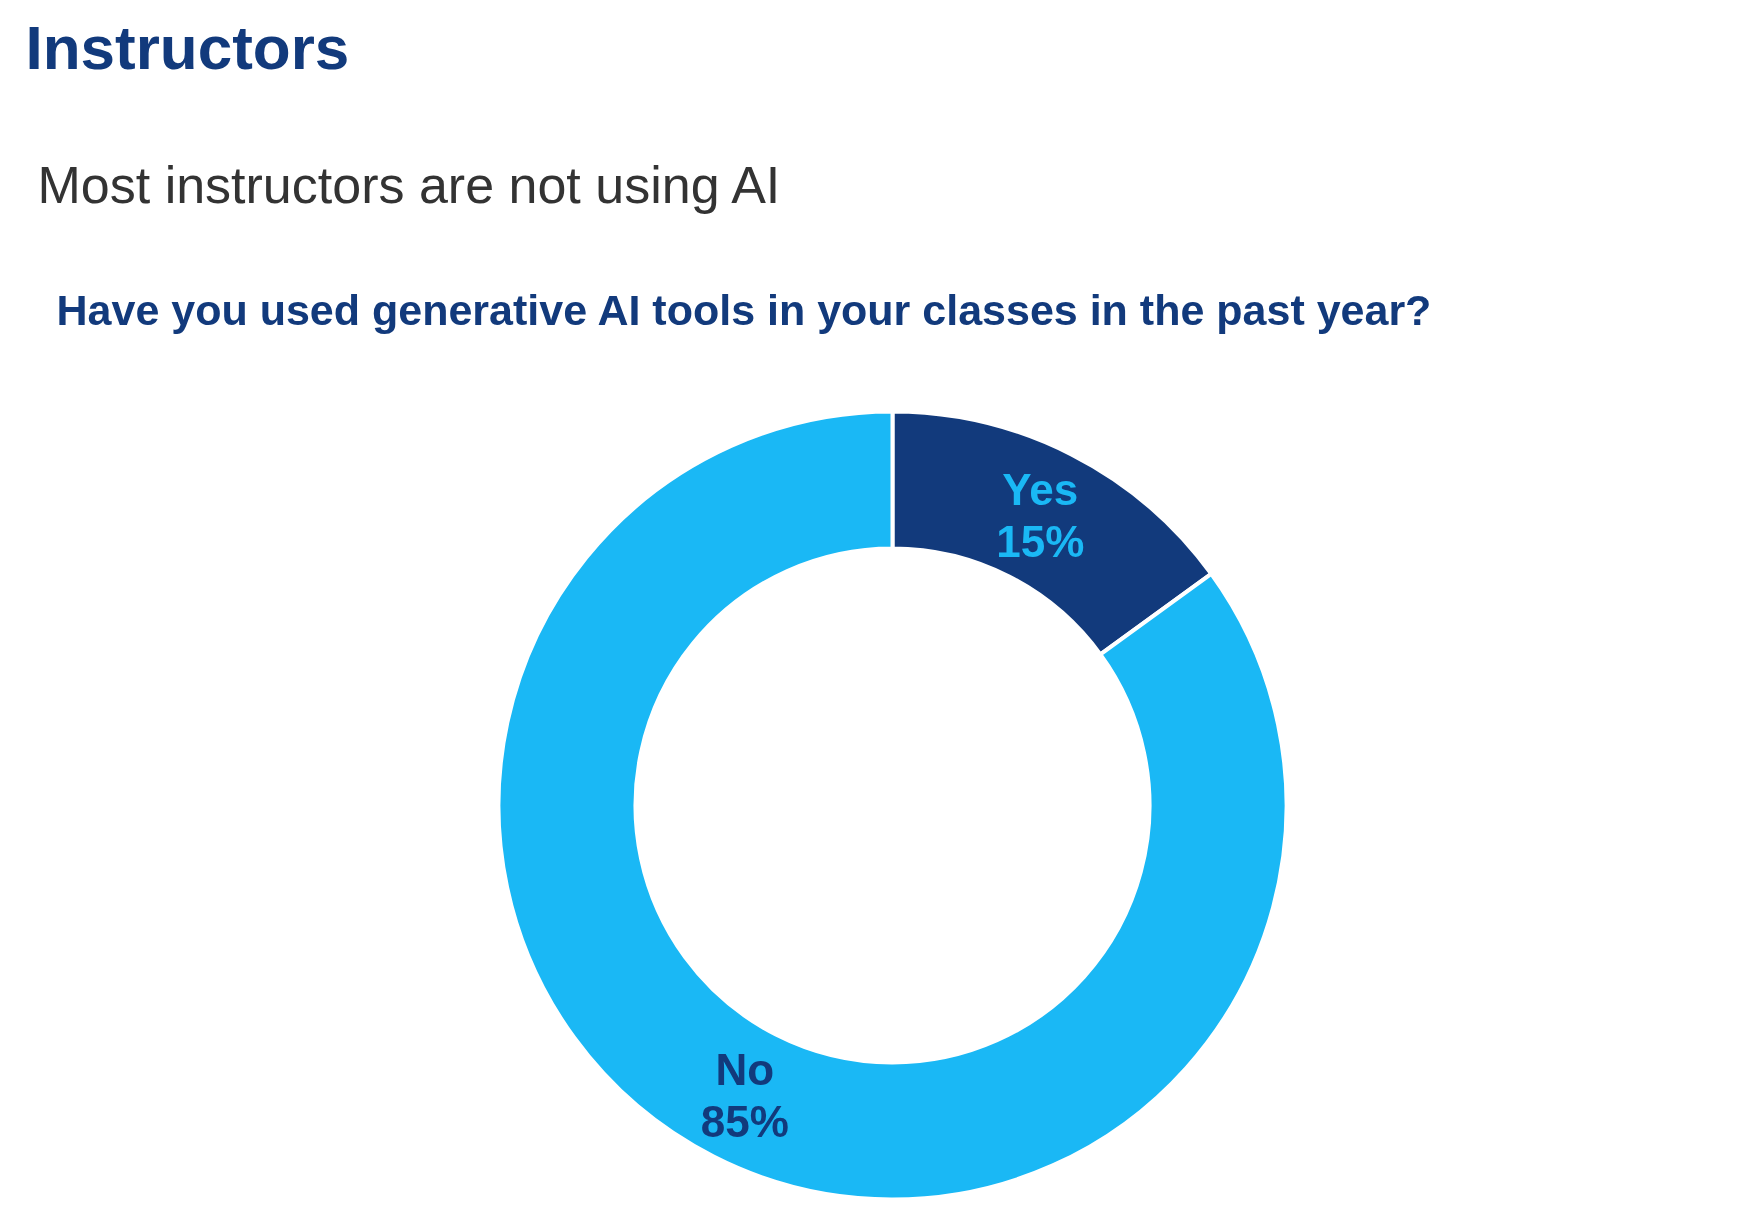 The width and height of the screenshot is (1754, 1220). What do you see at coordinates (744, 309) in the screenshot?
I see `text: Have you used generative AI tools in your classes in the past year?` at bounding box center [744, 309].